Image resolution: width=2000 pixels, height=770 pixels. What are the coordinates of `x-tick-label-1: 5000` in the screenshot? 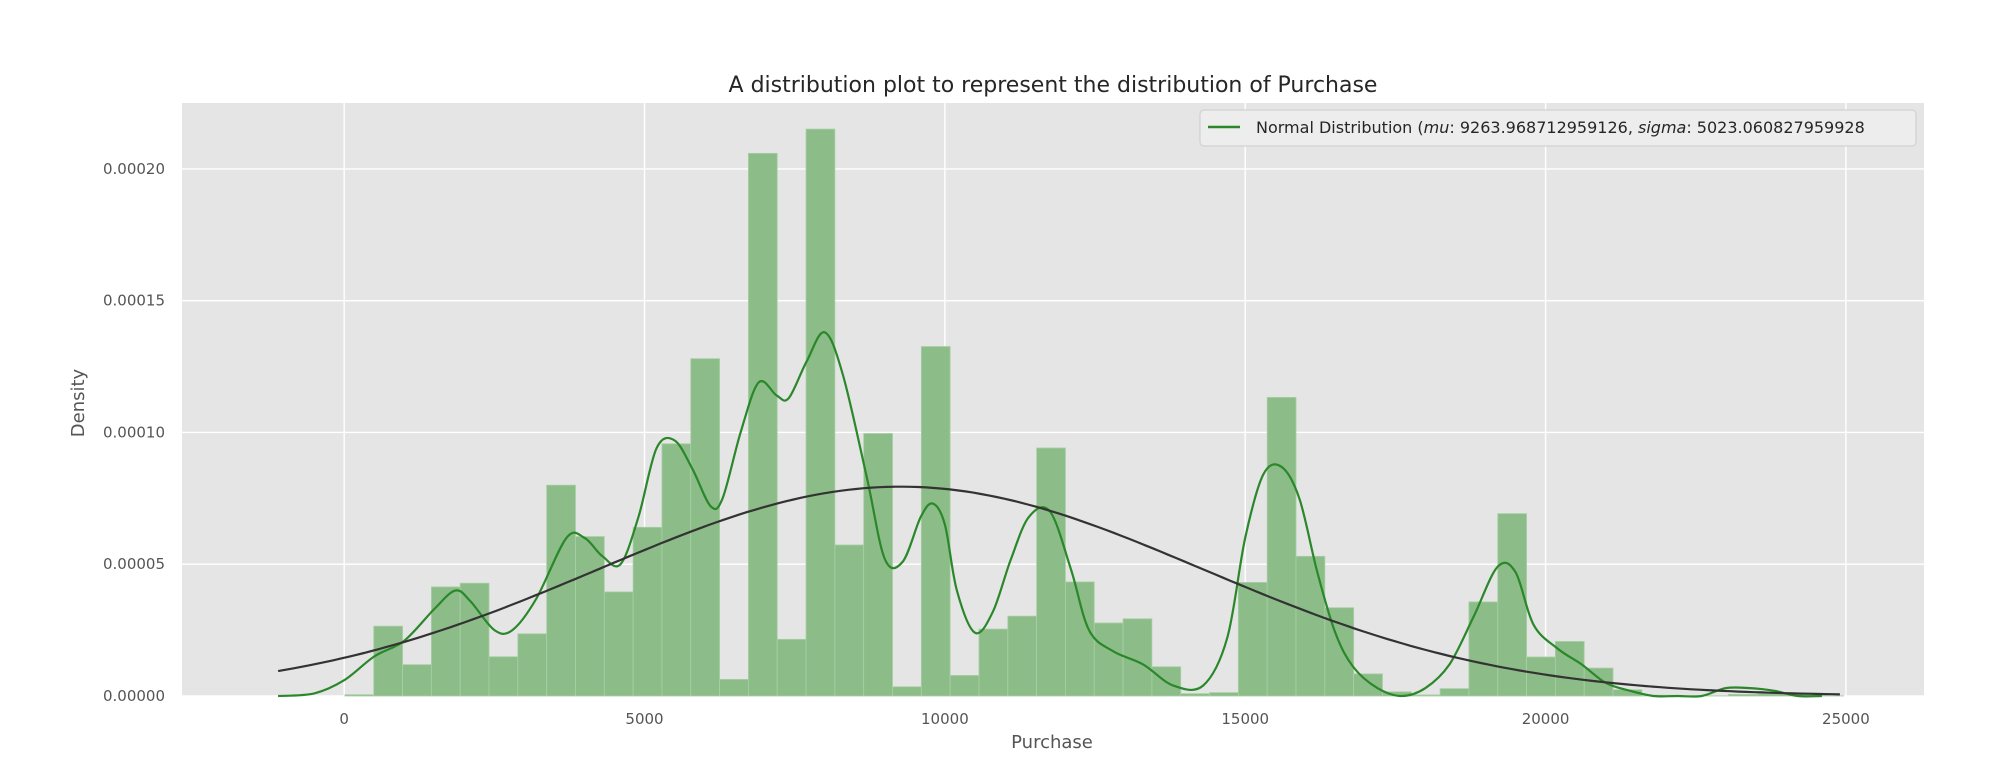 It's located at (644, 719).